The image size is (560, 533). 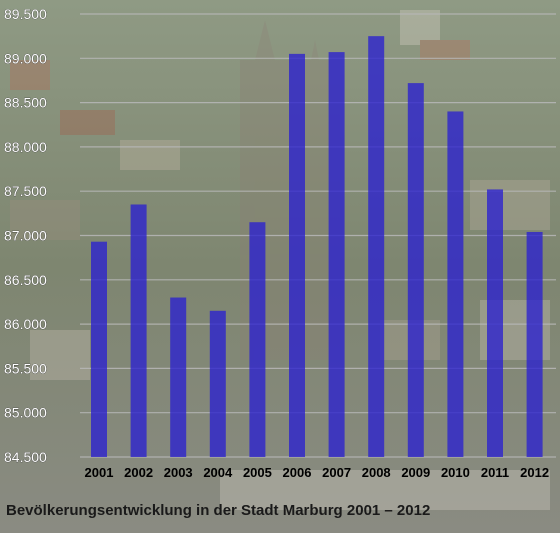 What do you see at coordinates (25, 457) in the screenshot?
I see `y-tick-label: 84.500` at bounding box center [25, 457].